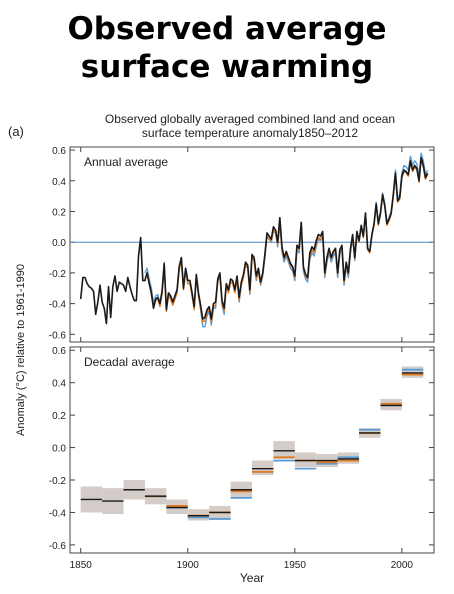 The height and width of the screenshot is (594, 454). What do you see at coordinates (250, 133) in the screenshot?
I see `chart-title-line2: surface temperature anomaly1850–2012` at bounding box center [250, 133].